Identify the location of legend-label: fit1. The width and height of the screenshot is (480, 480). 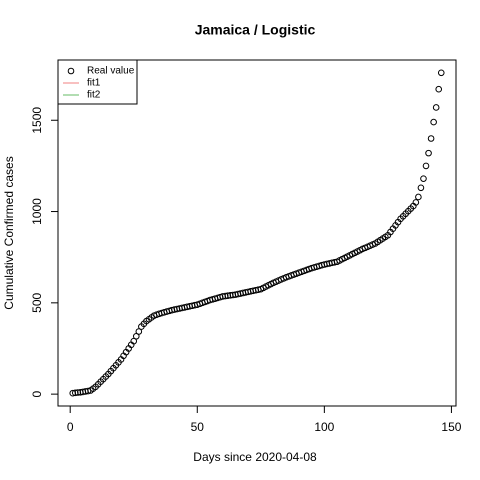
(94, 83).